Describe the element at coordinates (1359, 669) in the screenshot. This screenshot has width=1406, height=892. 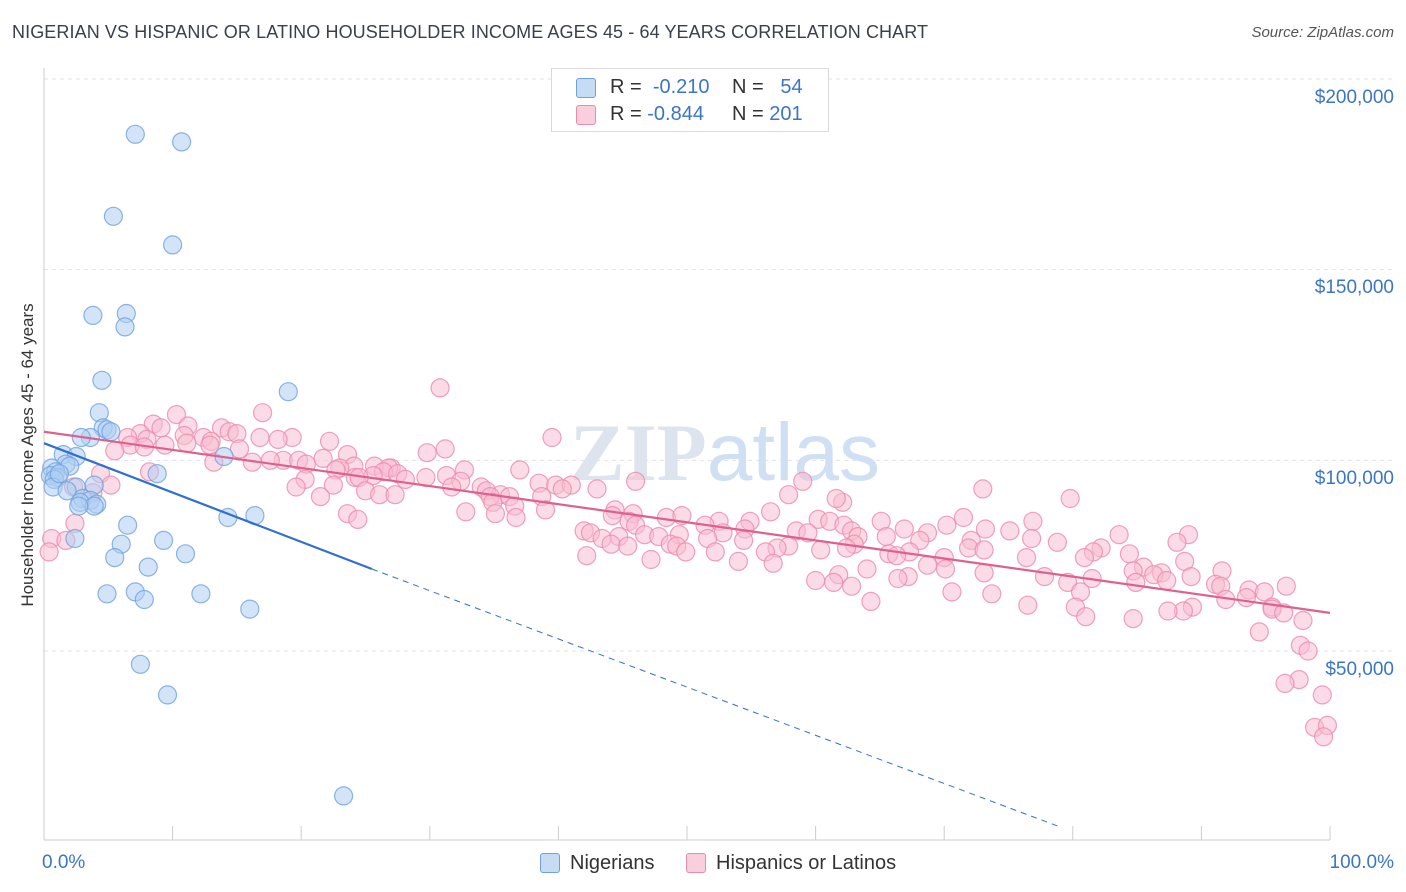
I see `y-tick-label: $50,000` at that location.